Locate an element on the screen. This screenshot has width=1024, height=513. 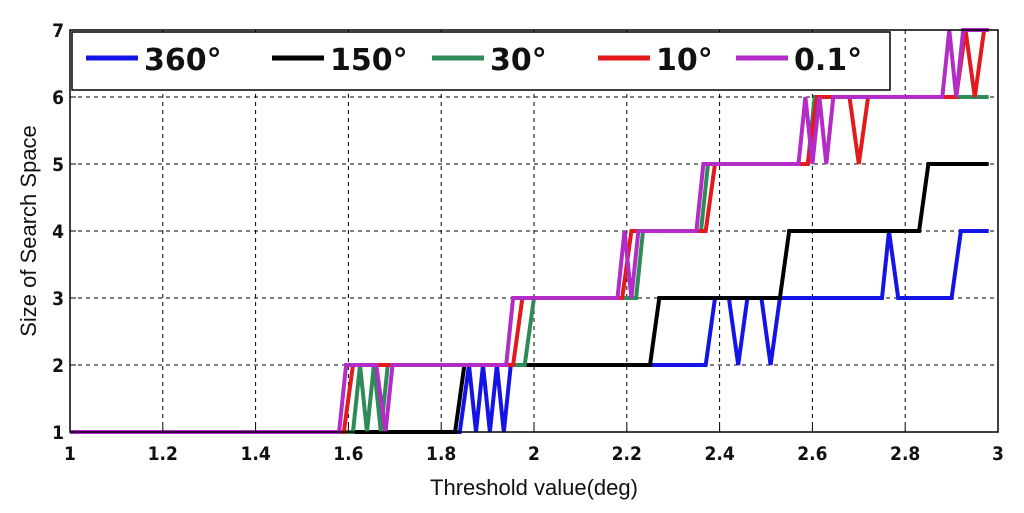
legend: 360° 150° 30° 10° 0.1° is located at coordinates (481, 61).